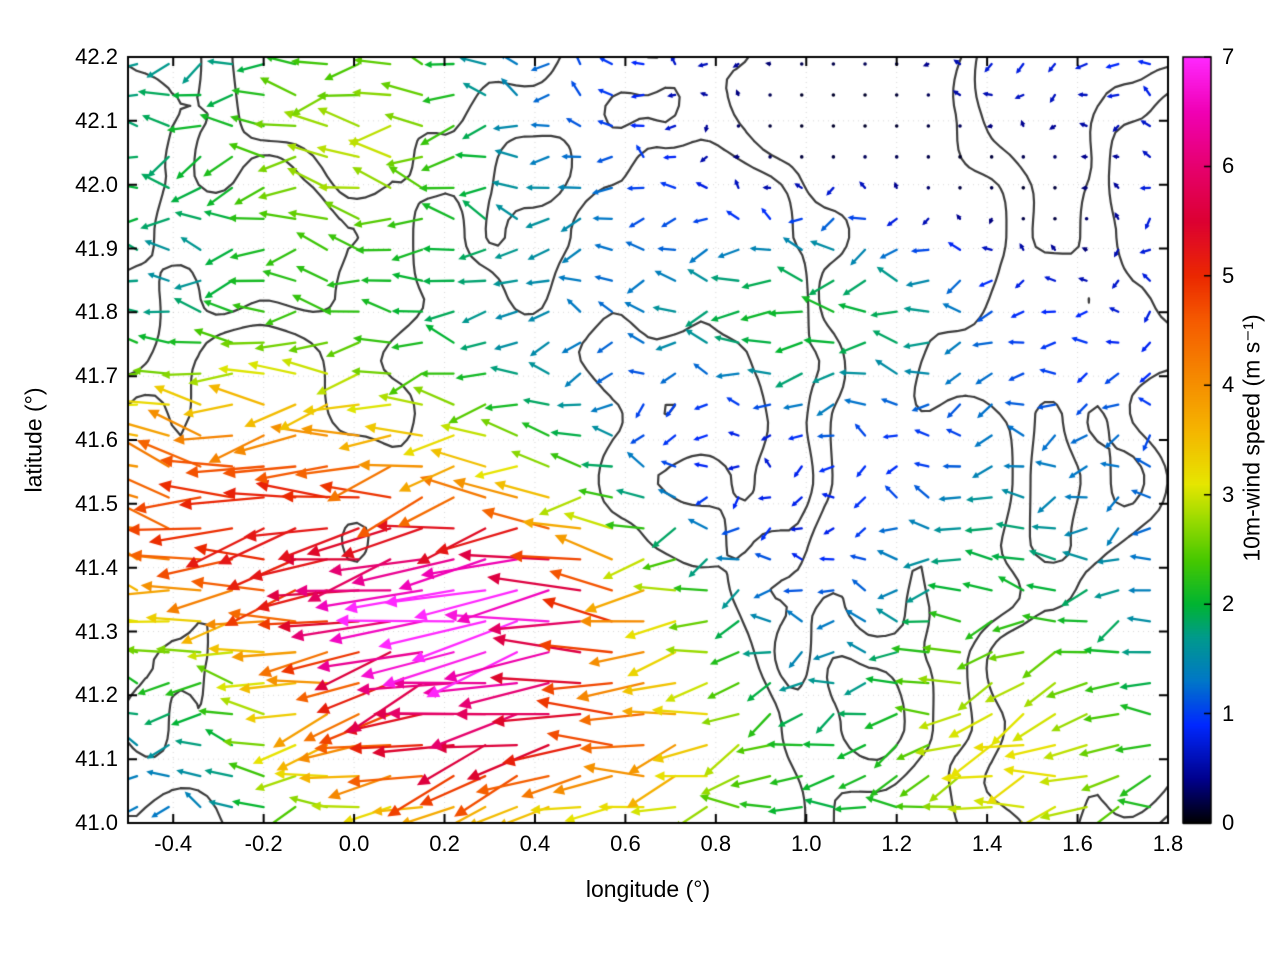 Image resolution: width=1280 pixels, height=960 pixels. Describe the element at coordinates (1228, 713) in the screenshot. I see `colorbar-tick-label: 1` at that location.